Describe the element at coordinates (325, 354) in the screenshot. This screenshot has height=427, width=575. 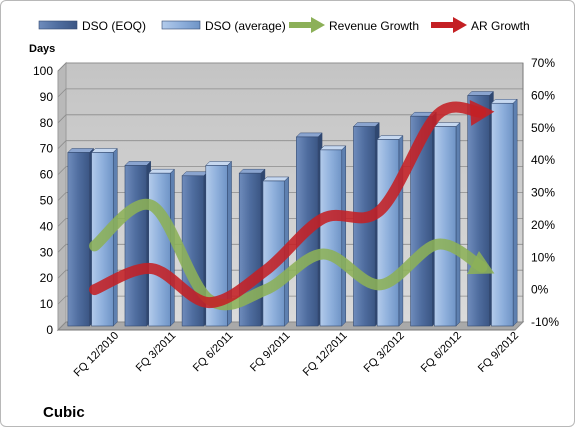
I see `x-tick-label: FQ 12/2011` at that location.